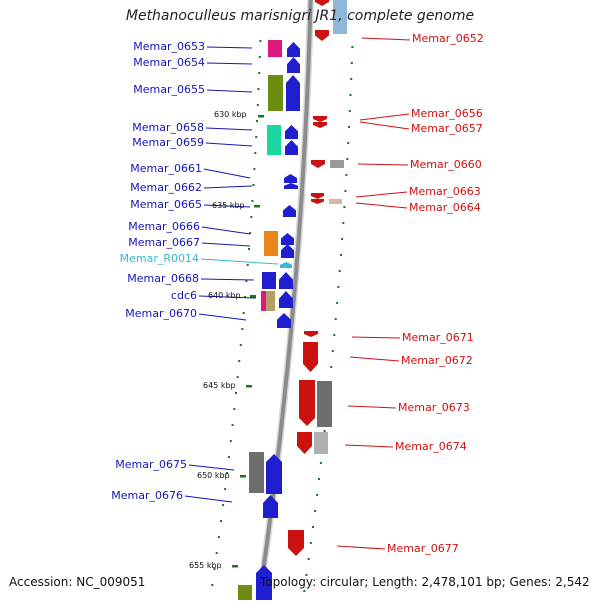 Image resolution: width=600 pixels, height=604 pixels. I want to click on gene-label-memar-0672: Memar_0672, so click(437, 360).